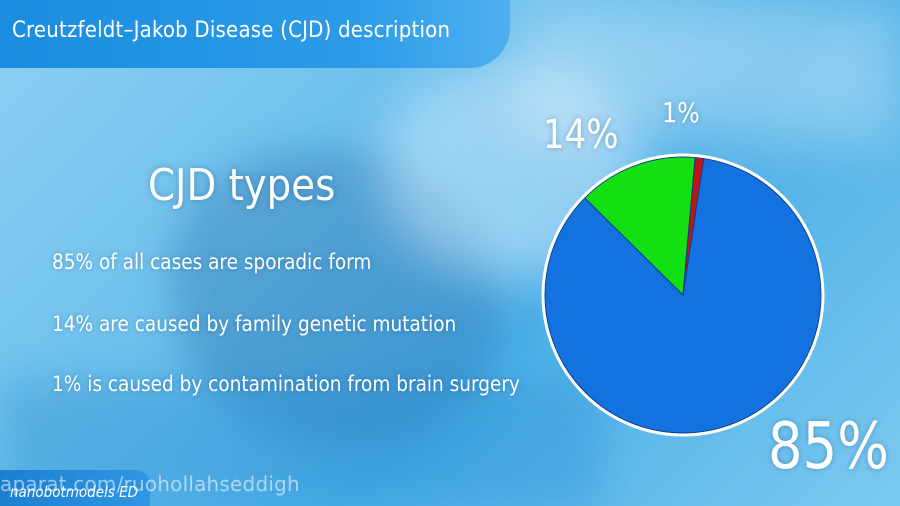 This screenshot has height=506, width=900. I want to click on pie-label-85: 85%, so click(828, 447).